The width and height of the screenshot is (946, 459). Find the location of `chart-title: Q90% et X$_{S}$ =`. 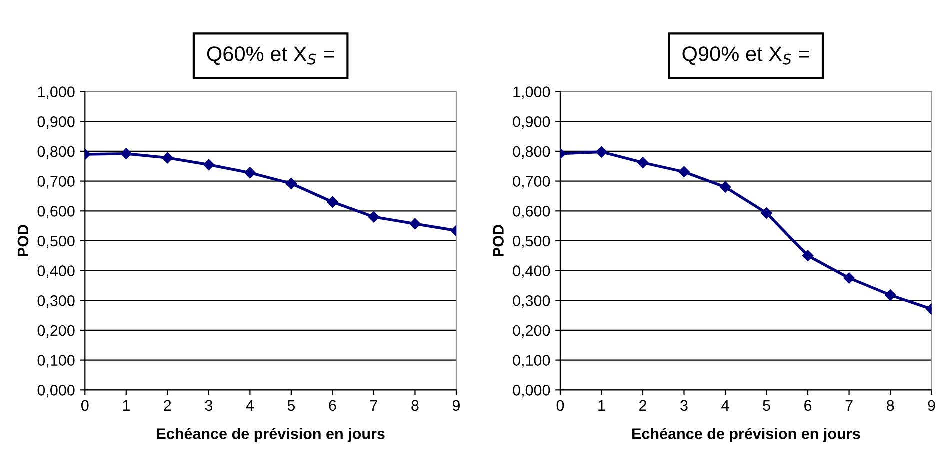

chart-title: Q90% et X$_{S}$ = is located at coordinates (746, 56).